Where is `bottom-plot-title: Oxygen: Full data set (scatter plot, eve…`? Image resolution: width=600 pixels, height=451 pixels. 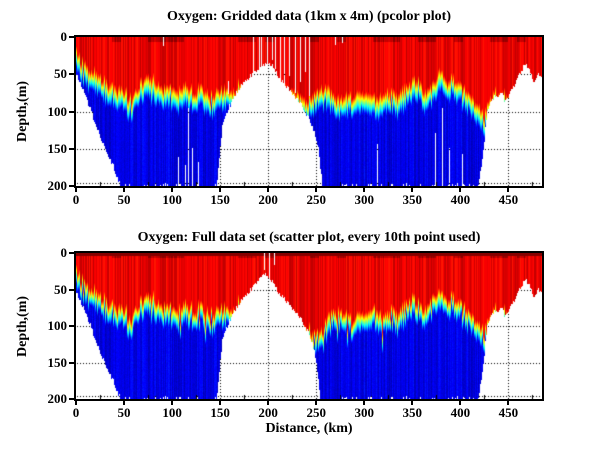
bottom-plot-title: Oxygen: Full data set (scatter plot, eve… is located at coordinates (309, 237).